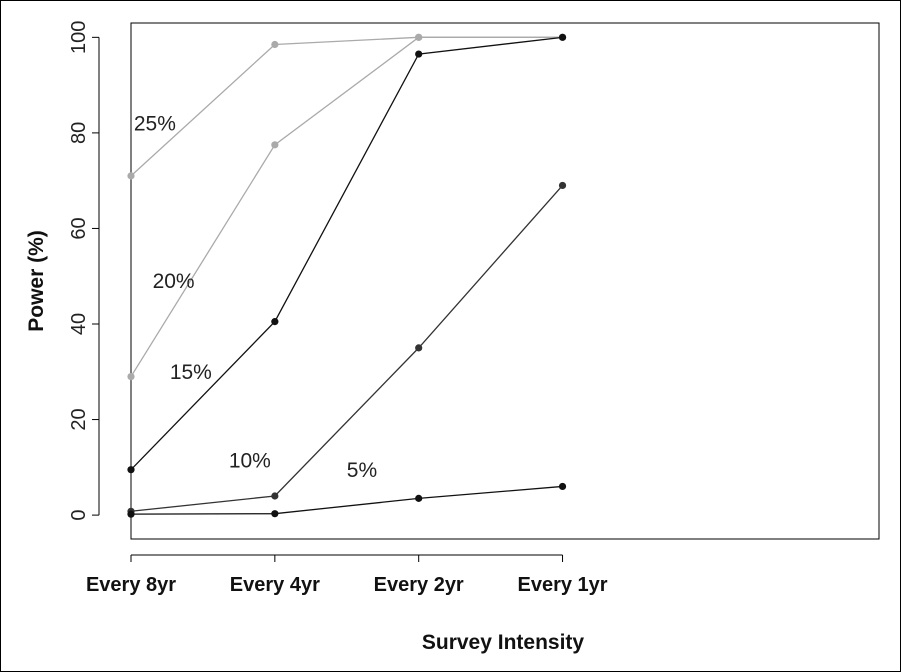 The height and width of the screenshot is (672, 901). I want to click on y-axis-title: Power (%), so click(36, 281).